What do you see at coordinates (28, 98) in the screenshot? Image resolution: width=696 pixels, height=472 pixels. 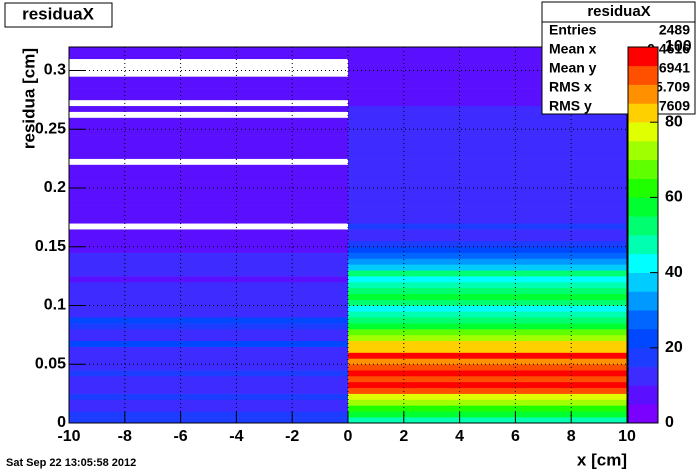 I see `y-axis-label: residua [cm]` at bounding box center [28, 98].